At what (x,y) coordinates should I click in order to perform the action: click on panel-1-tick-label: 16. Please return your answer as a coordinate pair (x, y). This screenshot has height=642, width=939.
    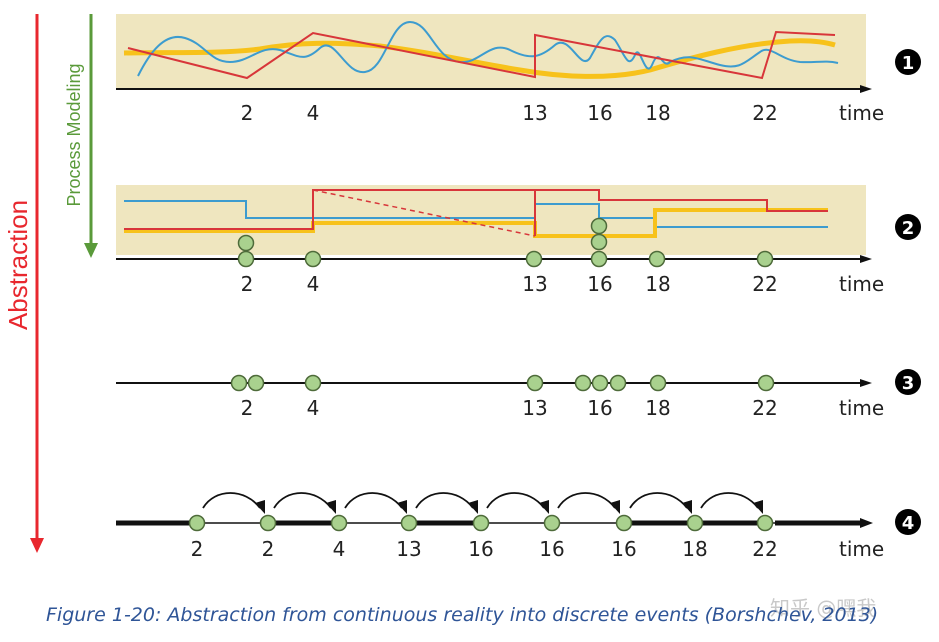
    Looking at the image, I should click on (599, 113).